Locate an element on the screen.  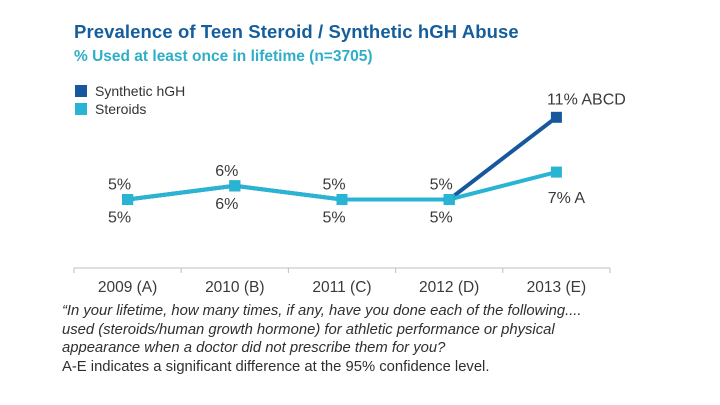
x-axis-label: 2012 (D) is located at coordinates (449, 287).